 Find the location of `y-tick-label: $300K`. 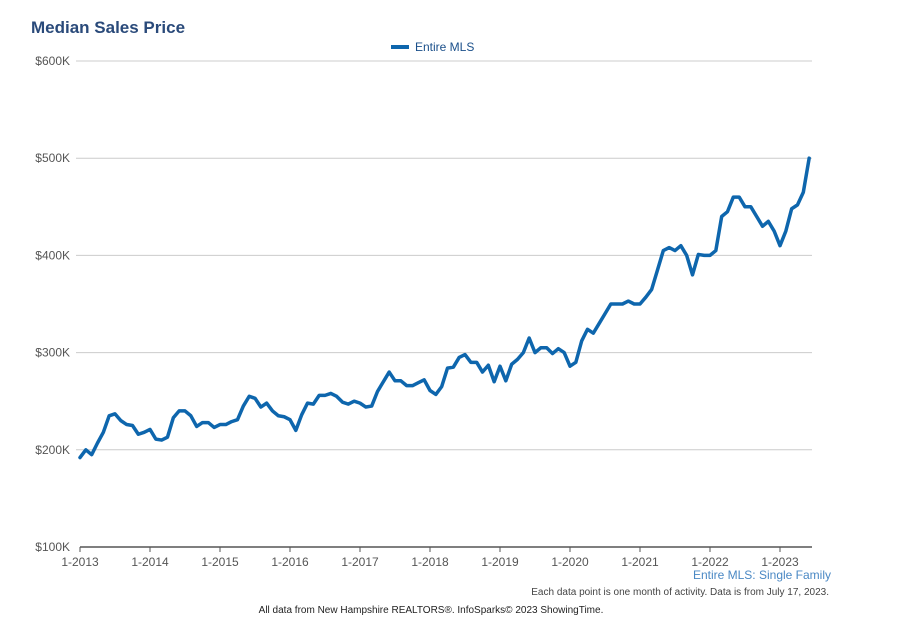

y-tick-label: $300K is located at coordinates (52, 353).